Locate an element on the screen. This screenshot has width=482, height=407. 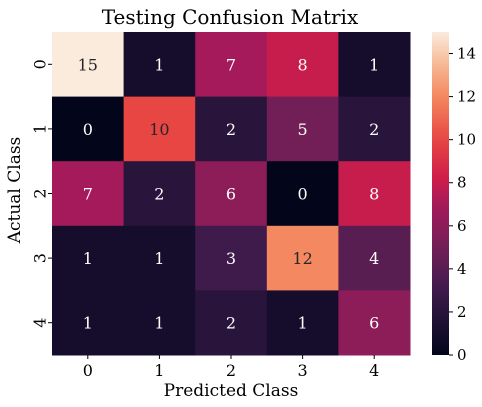
y-axis-ticks: 0 1 2 3 4 is located at coordinates (41, 193).